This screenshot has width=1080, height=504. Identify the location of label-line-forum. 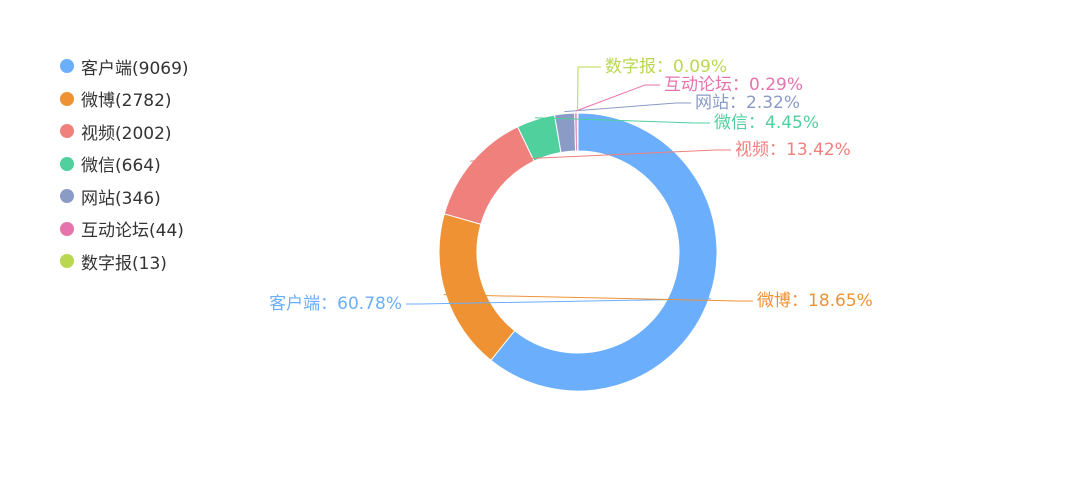
(617, 98).